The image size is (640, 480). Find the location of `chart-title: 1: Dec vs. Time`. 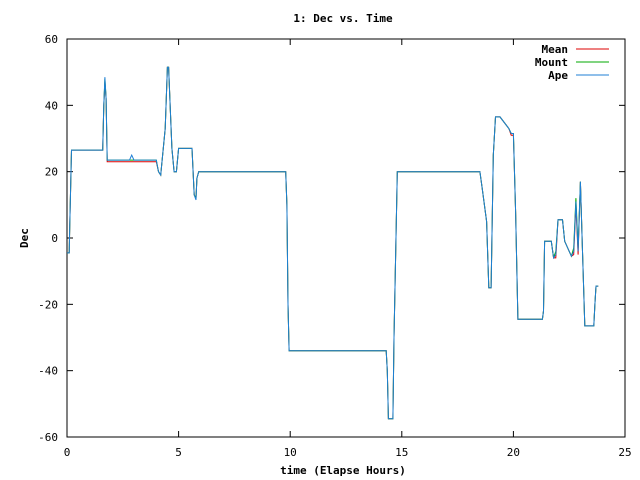

chart-title: 1: Dec vs. Time is located at coordinates (343, 18).